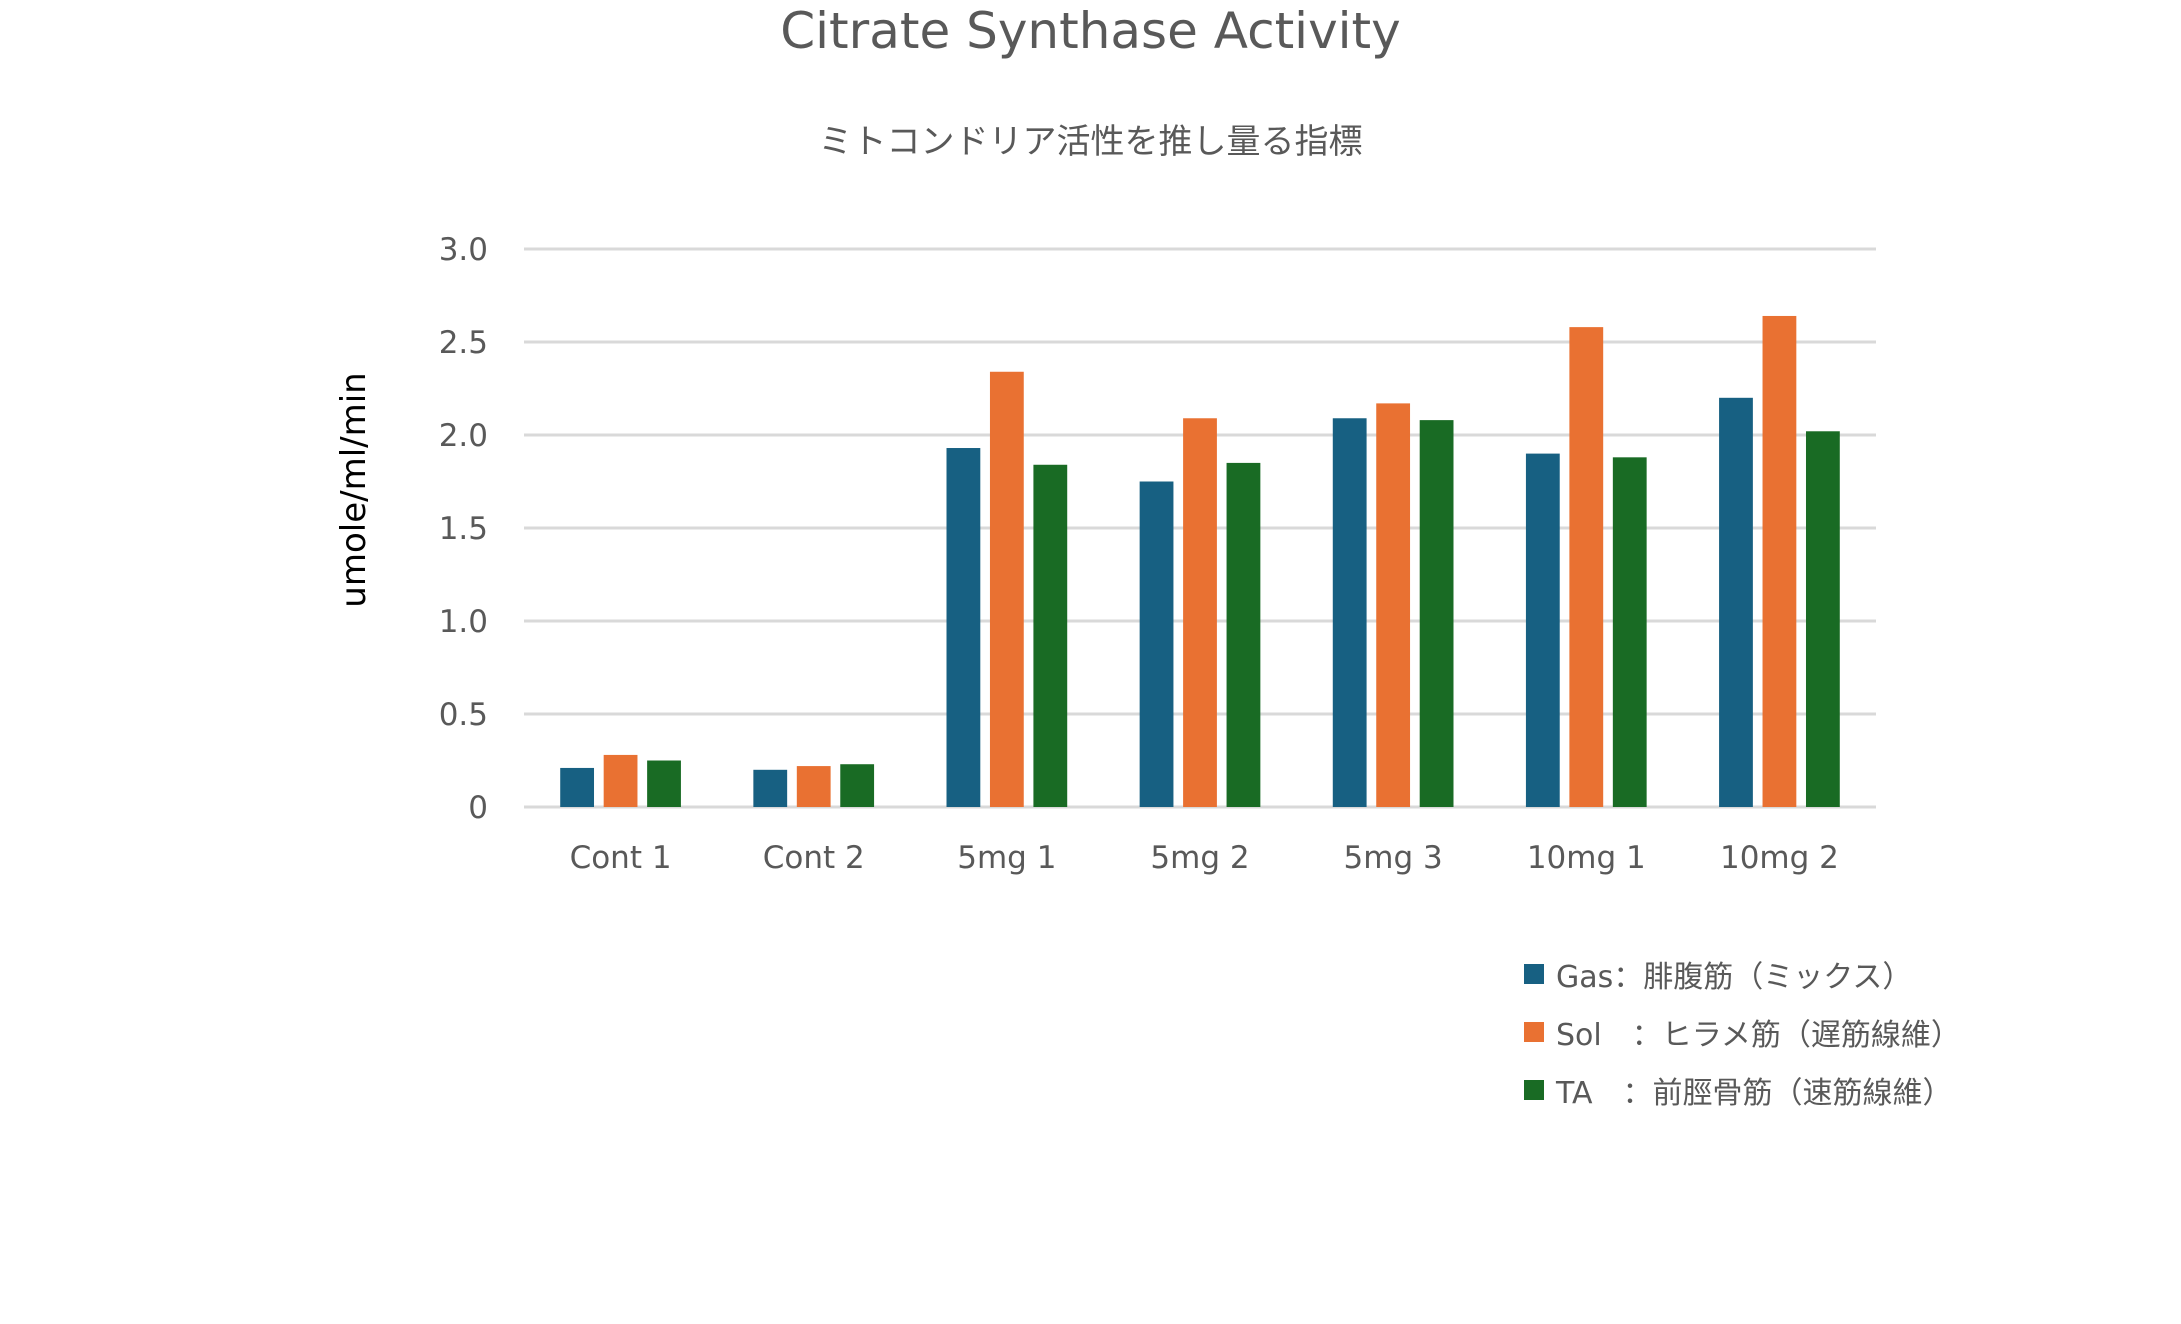 Image resolution: width=2181 pixels, height=1324 pixels. I want to click on y-tick-label: 2.0, so click(463, 436).